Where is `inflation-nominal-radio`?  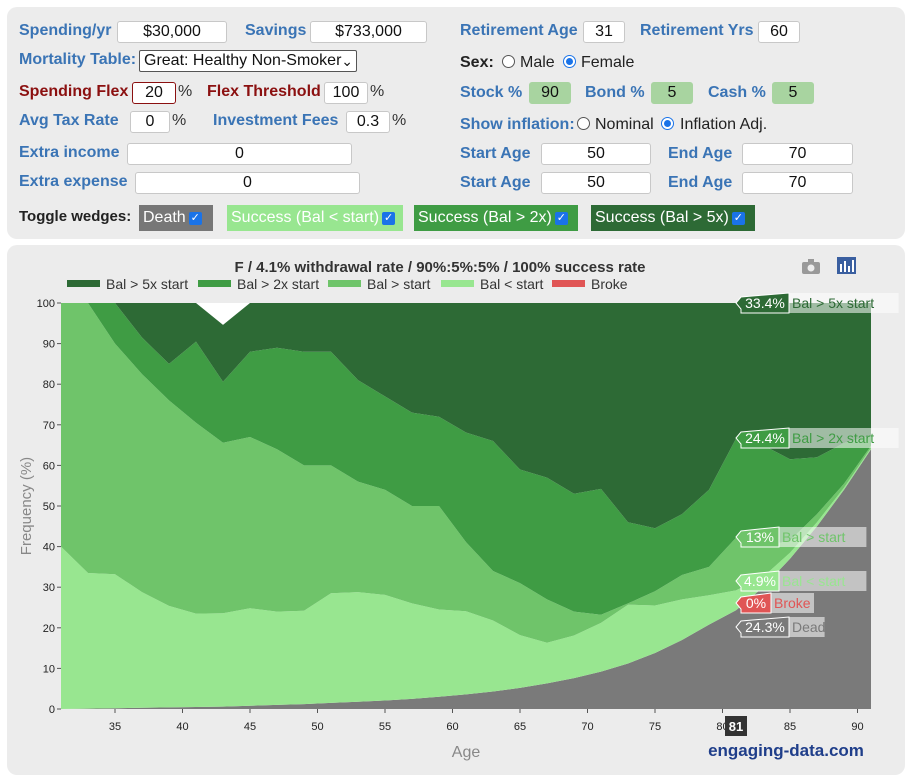 inflation-nominal-radio is located at coordinates (583, 123).